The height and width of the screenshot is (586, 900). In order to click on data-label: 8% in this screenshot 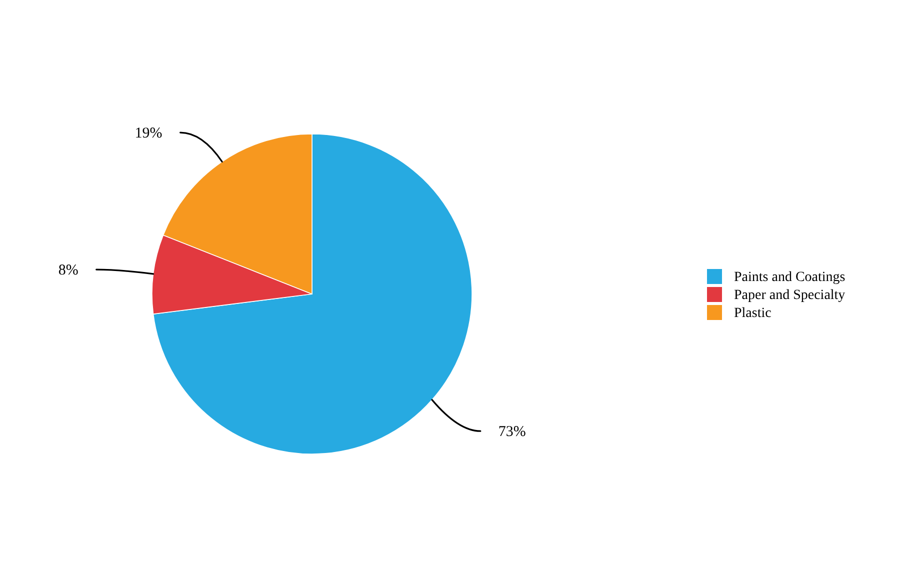, I will do `click(68, 270)`.